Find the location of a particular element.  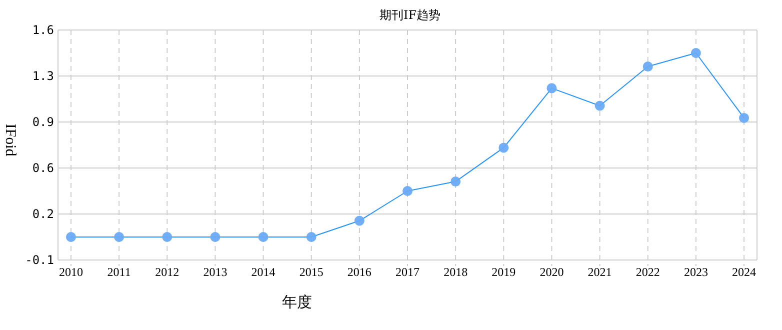

y-axis-title: IFoid is located at coordinates (10, 140).